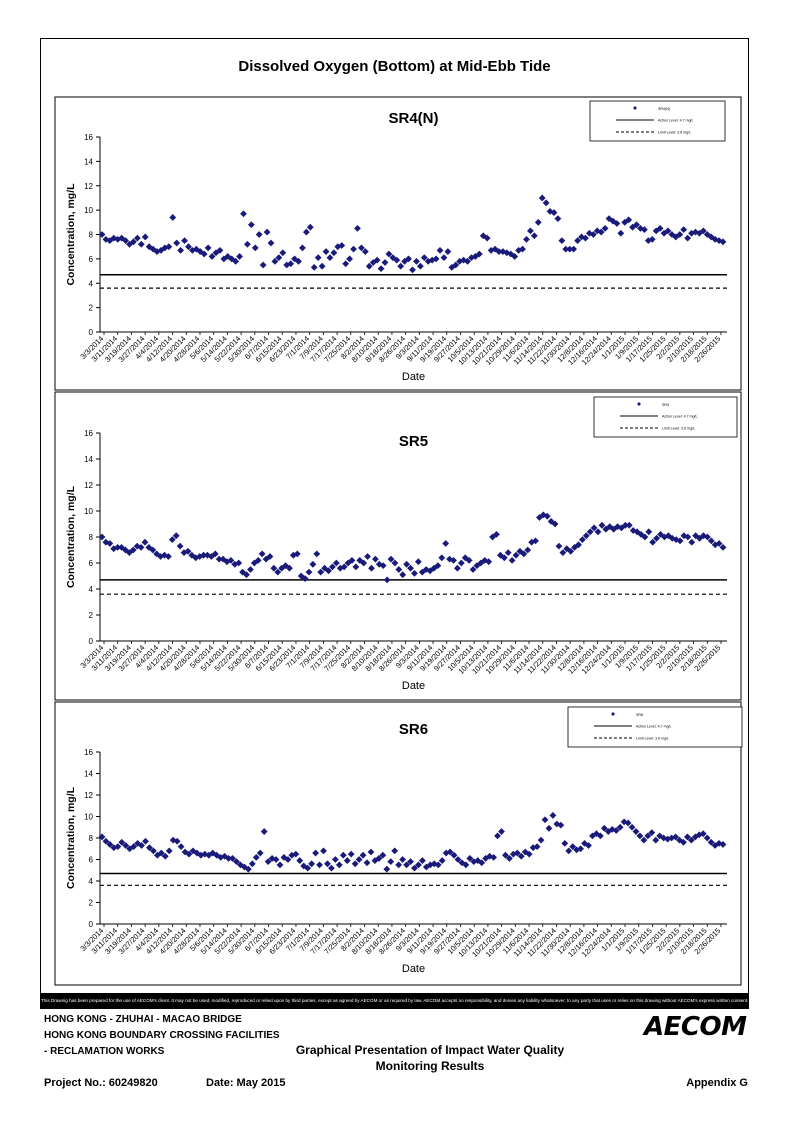 This screenshot has width=794, height=1123. I want to click on y-tick-label: 12, so click(88, 485).